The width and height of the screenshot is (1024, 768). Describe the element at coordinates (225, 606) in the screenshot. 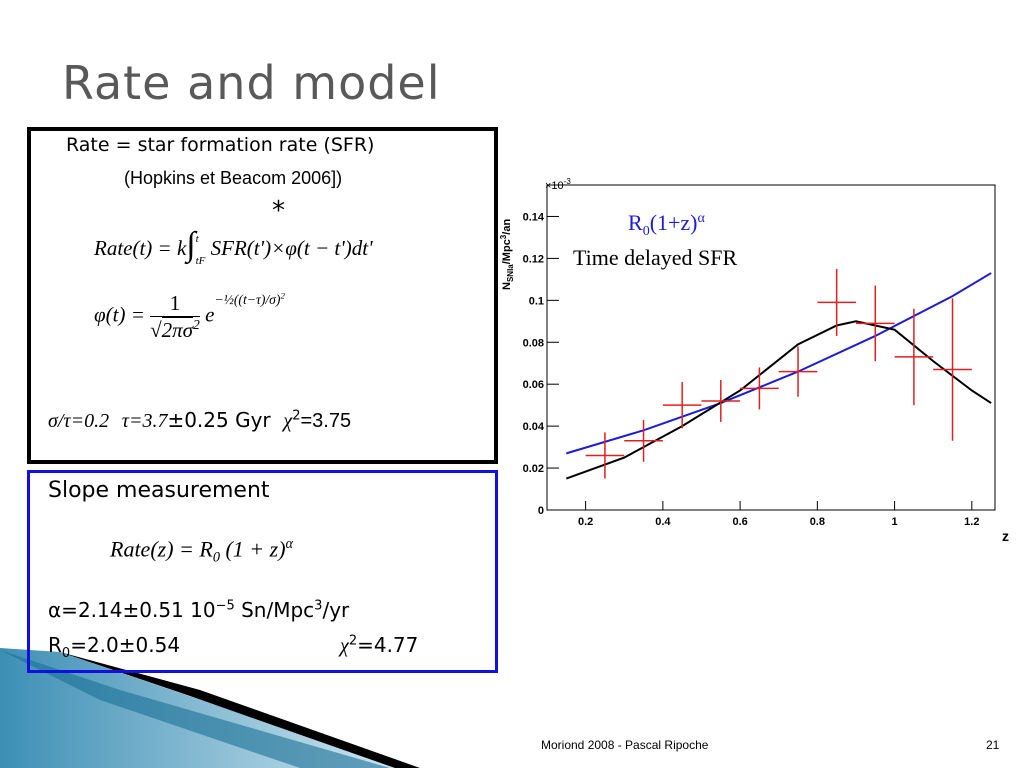

I see `text: −5` at that location.